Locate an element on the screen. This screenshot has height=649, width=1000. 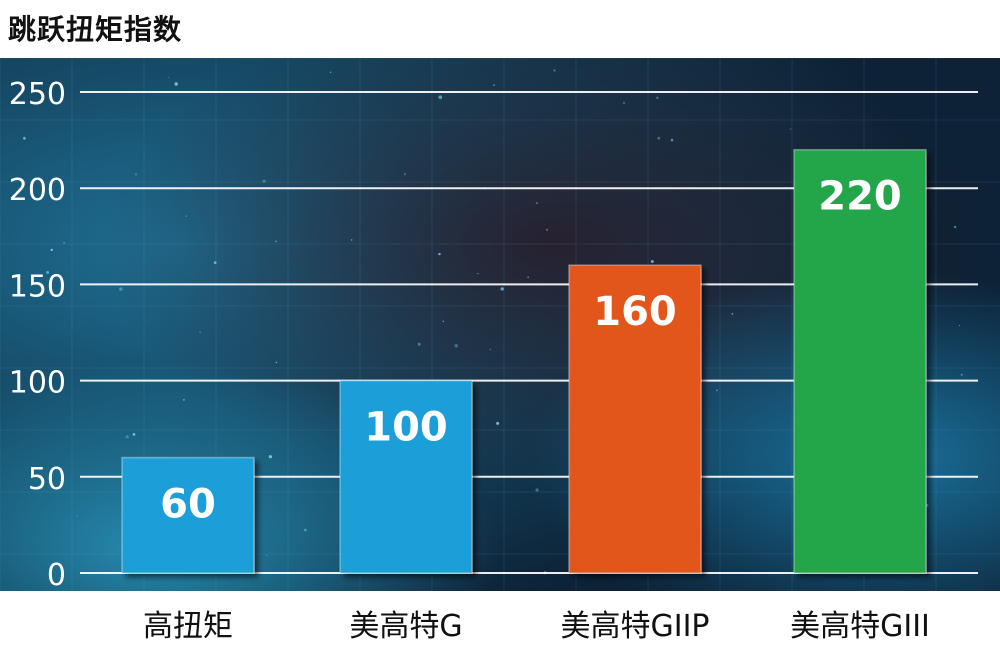
data-label: 60 is located at coordinates (188, 505).